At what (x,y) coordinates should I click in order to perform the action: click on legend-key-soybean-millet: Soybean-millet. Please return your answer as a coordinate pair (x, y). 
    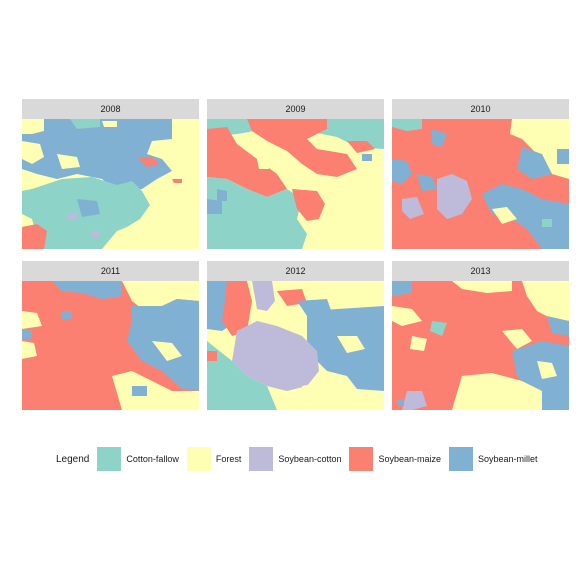
    Looking at the image, I should click on (493, 459).